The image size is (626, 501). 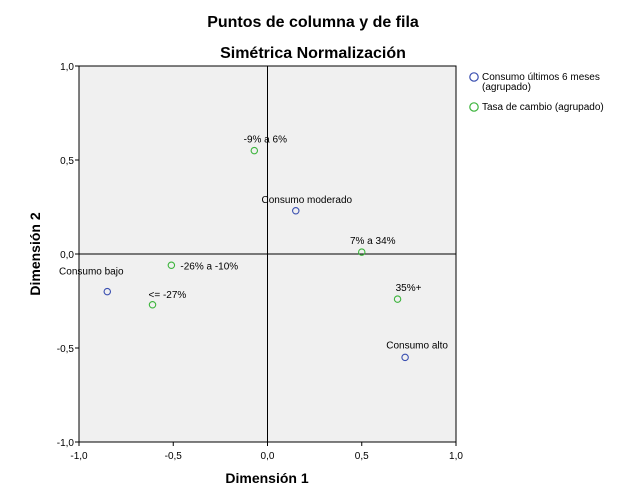 What do you see at coordinates (174, 456) in the screenshot?
I see `x-tick-label: -0,5` at bounding box center [174, 456].